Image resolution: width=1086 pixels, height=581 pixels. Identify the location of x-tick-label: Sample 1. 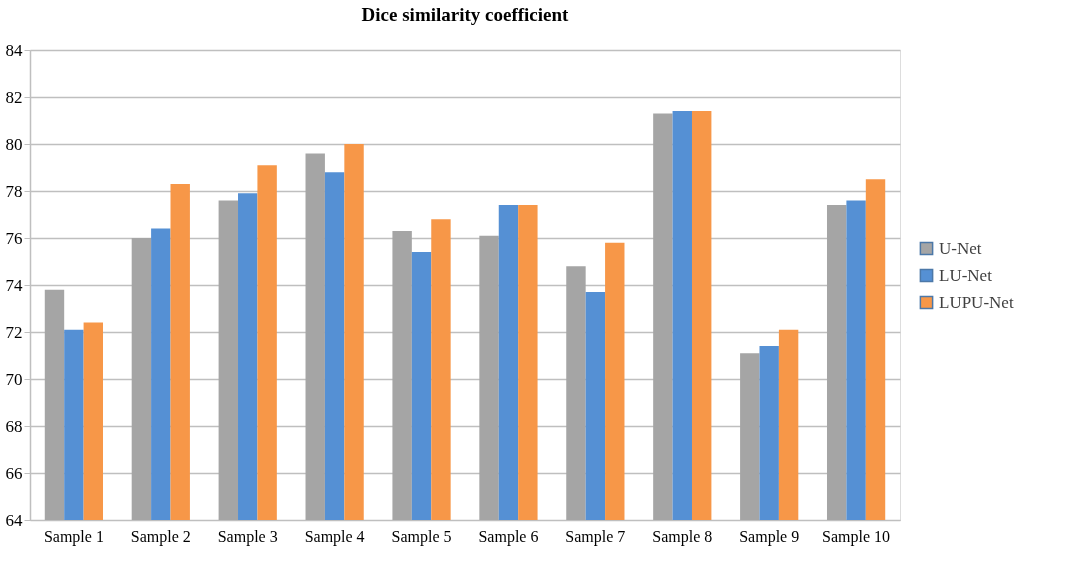
(73, 536).